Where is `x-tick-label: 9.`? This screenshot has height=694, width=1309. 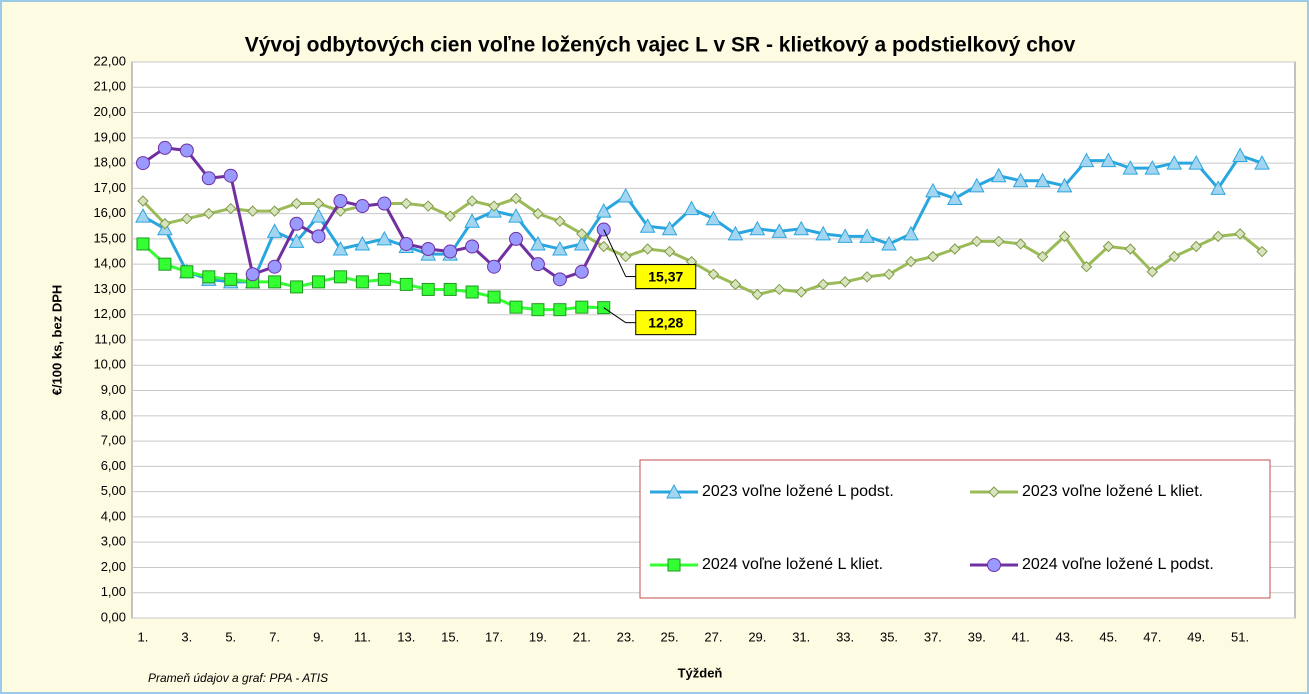
x-tick-label: 9. is located at coordinates (318, 636).